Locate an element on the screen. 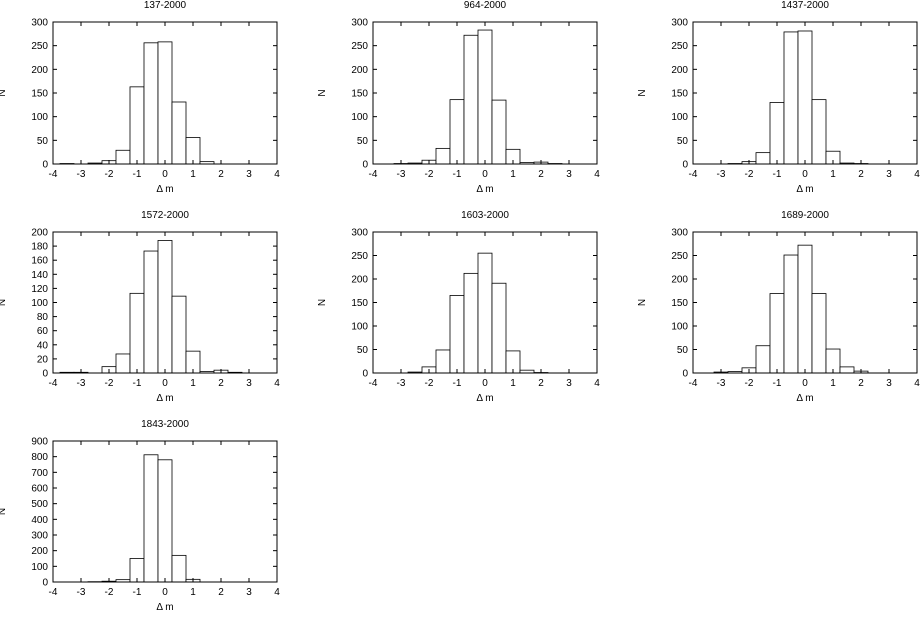 The width and height of the screenshot is (923, 621). y-tick-label: 900 is located at coordinates (39, 442).